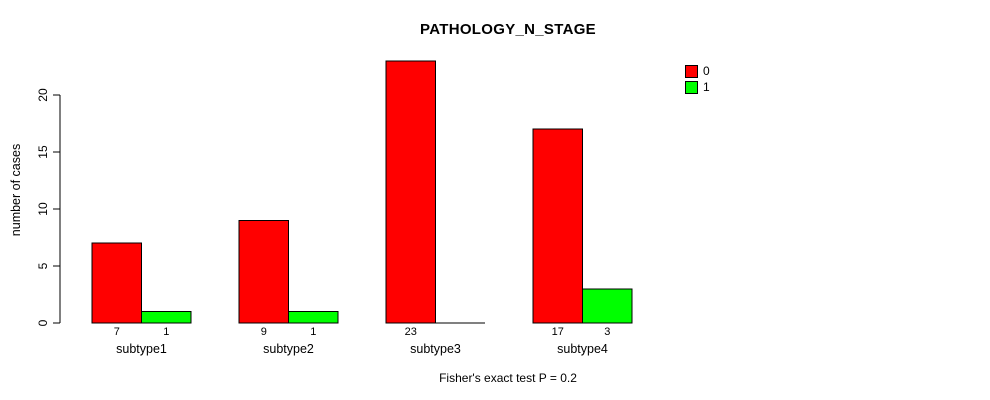  What do you see at coordinates (691, 87) in the screenshot?
I see `legend-swatch-green` at bounding box center [691, 87].